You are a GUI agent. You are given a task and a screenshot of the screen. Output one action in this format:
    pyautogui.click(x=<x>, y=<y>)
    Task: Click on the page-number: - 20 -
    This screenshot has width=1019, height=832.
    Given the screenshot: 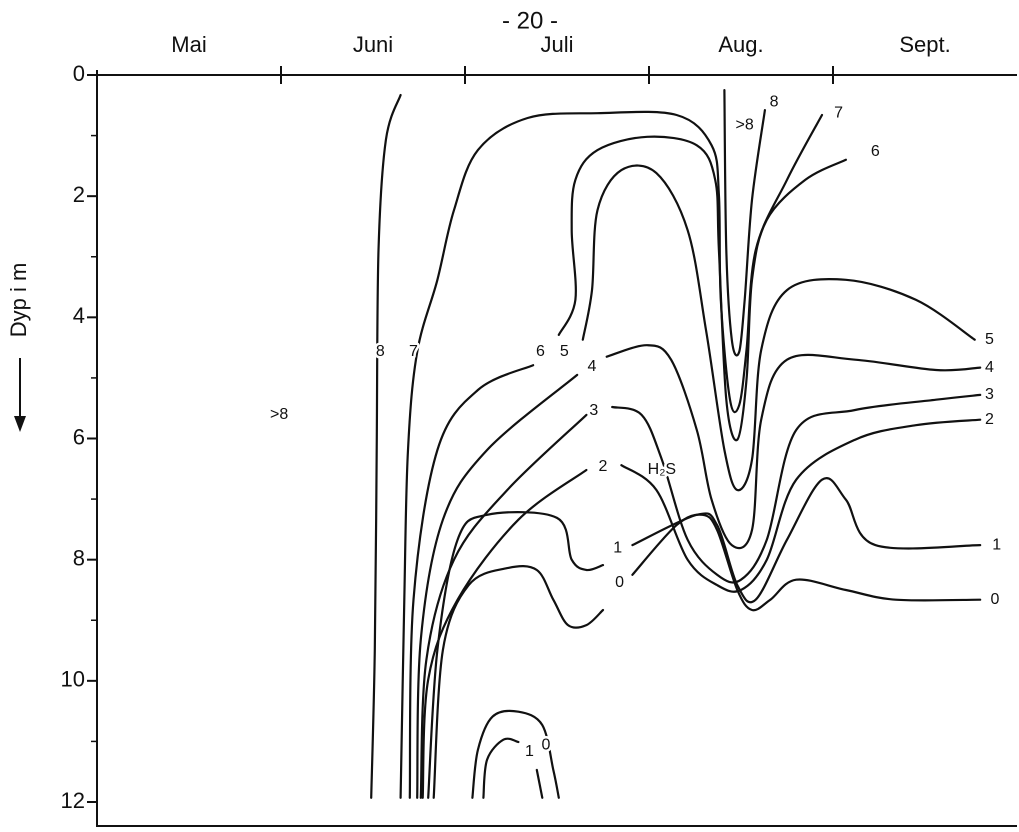 What is the action you would take?
    pyautogui.click(x=530, y=20)
    